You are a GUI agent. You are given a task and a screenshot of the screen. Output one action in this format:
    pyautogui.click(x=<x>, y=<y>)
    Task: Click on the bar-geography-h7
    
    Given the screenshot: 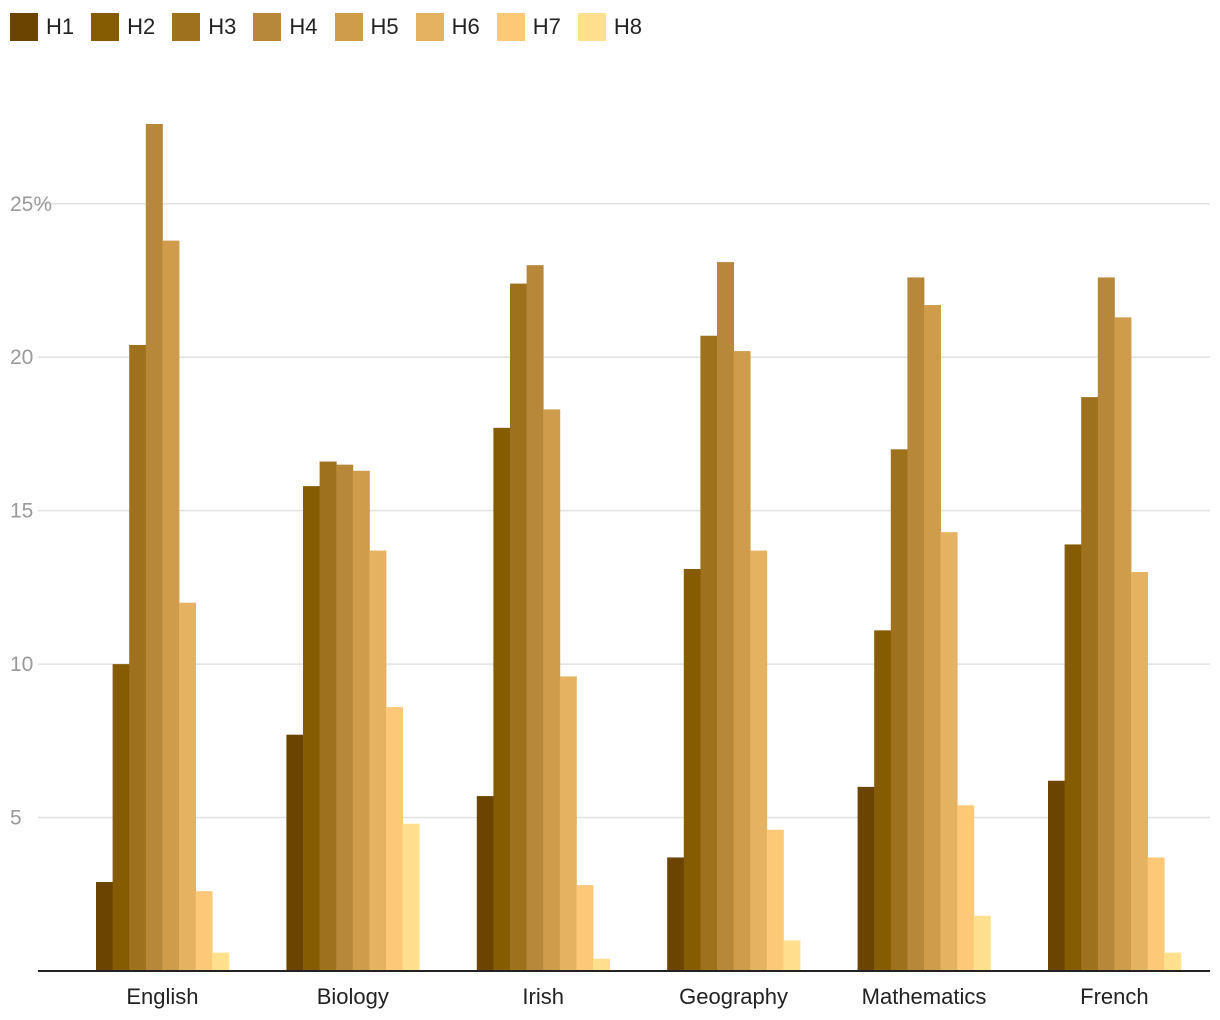 What is the action you would take?
    pyautogui.click(x=775, y=900)
    